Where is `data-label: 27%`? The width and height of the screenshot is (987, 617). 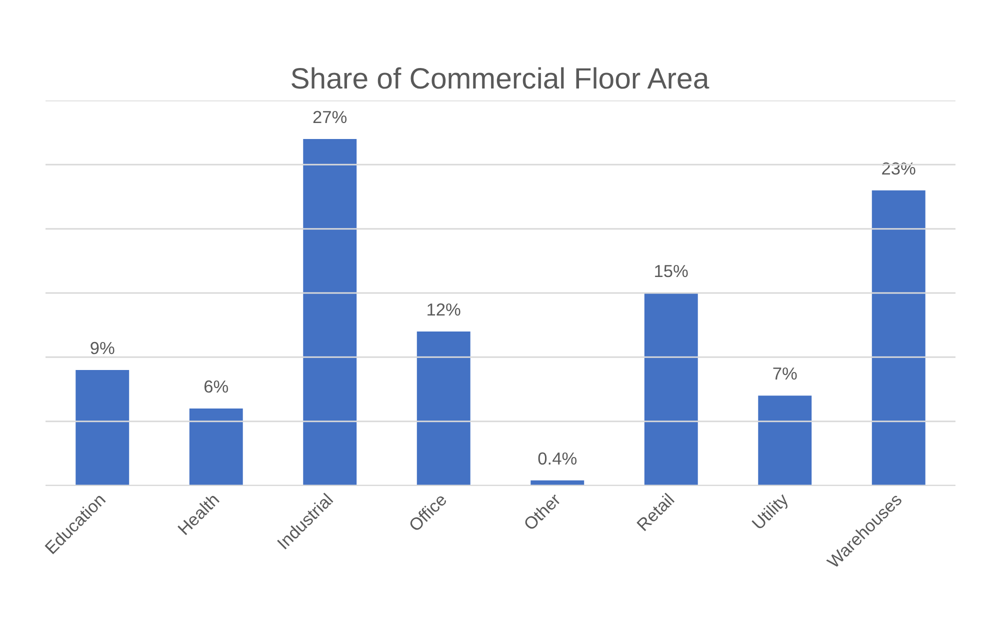 data-label: 27% is located at coordinates (330, 117).